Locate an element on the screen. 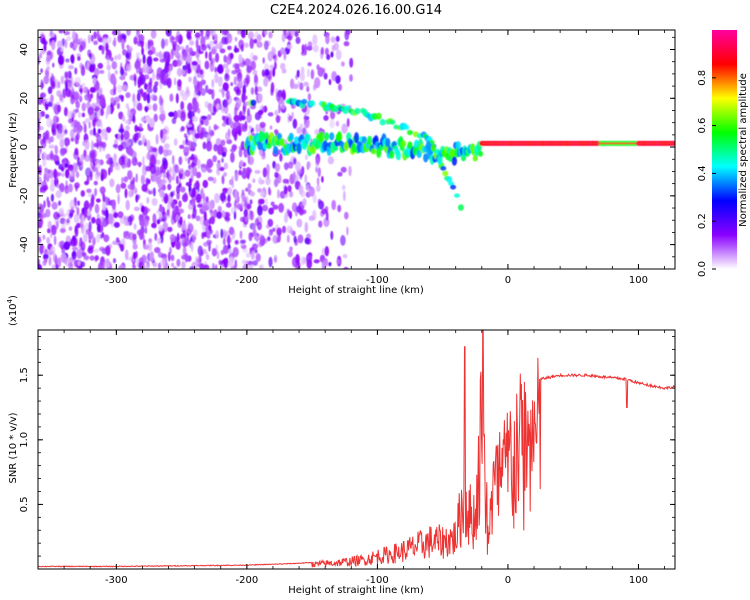 Image resolution: width=750 pixels, height=600 pixels. colorbar-tick-label: 0.6 is located at coordinates (702, 126).